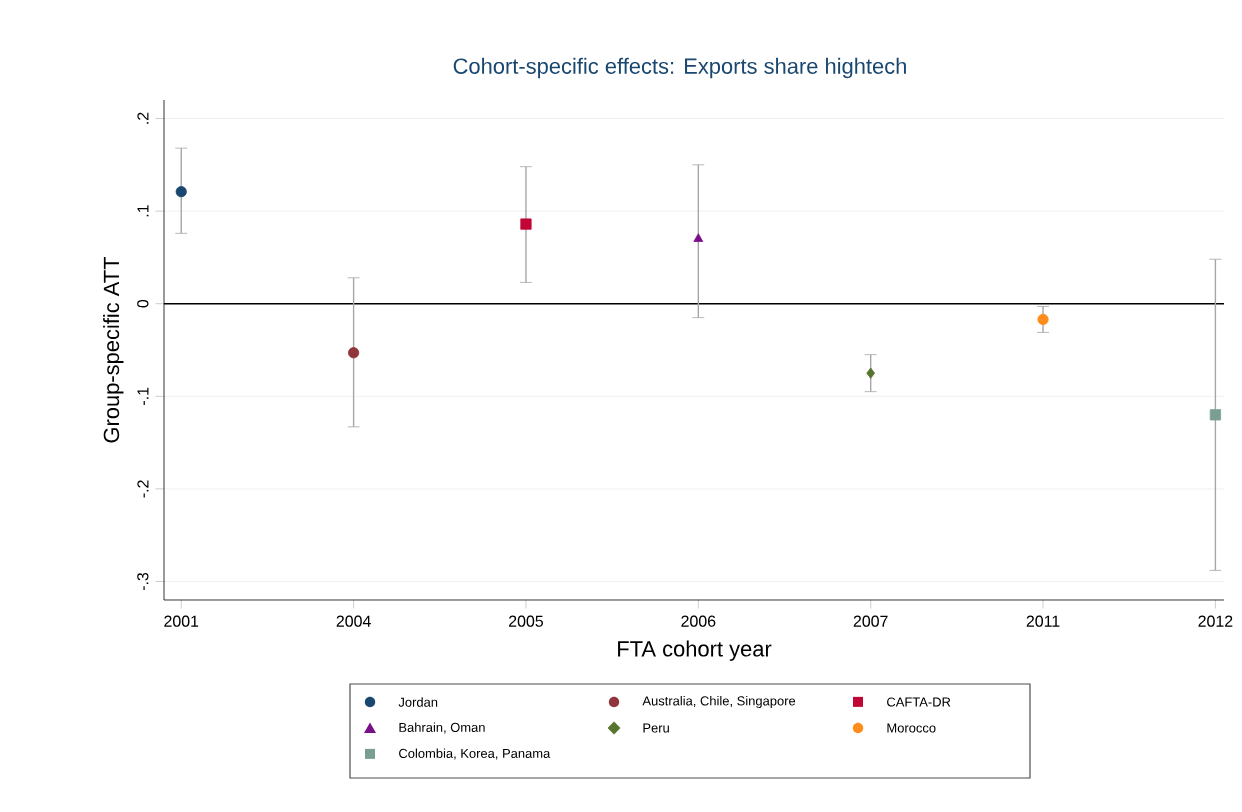 This screenshot has height=812, width=1242. Describe the element at coordinates (695, 650) in the screenshot. I see `x-axis-title: FTA cohort year` at that location.